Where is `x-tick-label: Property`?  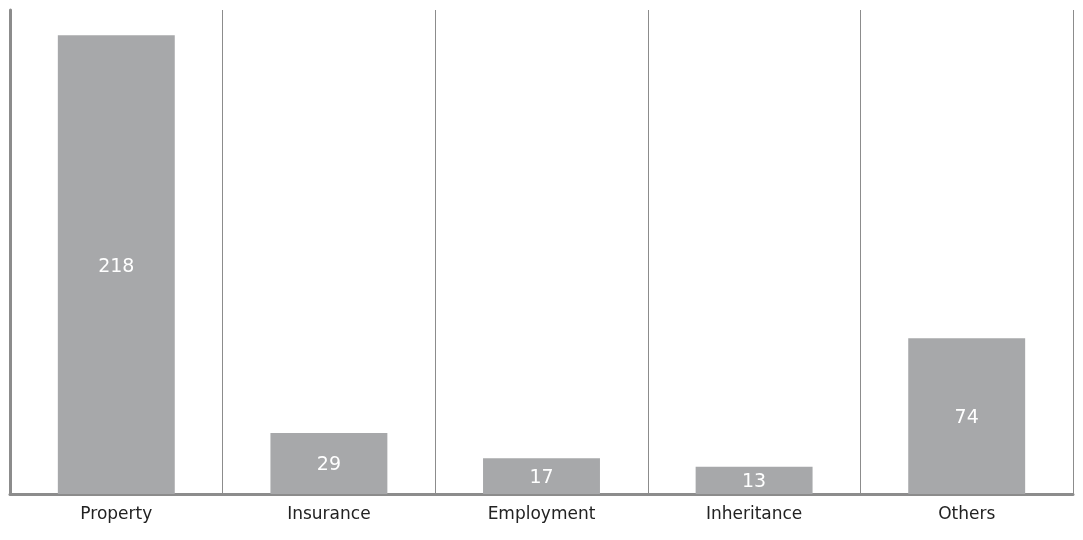
x-tick-label: Property is located at coordinates (116, 512).